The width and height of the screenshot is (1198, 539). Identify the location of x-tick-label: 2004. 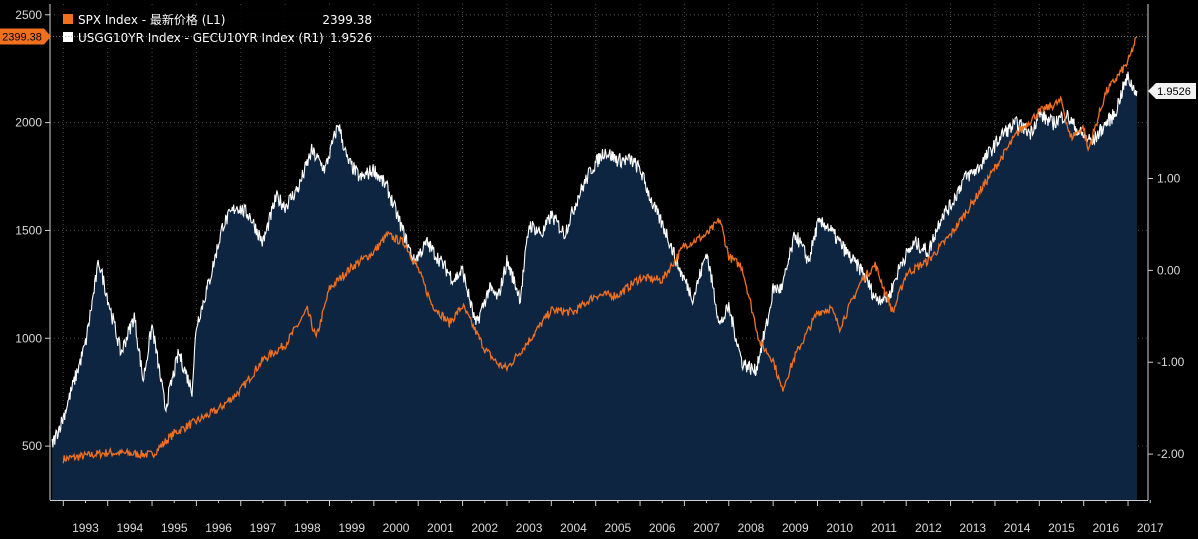
(573, 528).